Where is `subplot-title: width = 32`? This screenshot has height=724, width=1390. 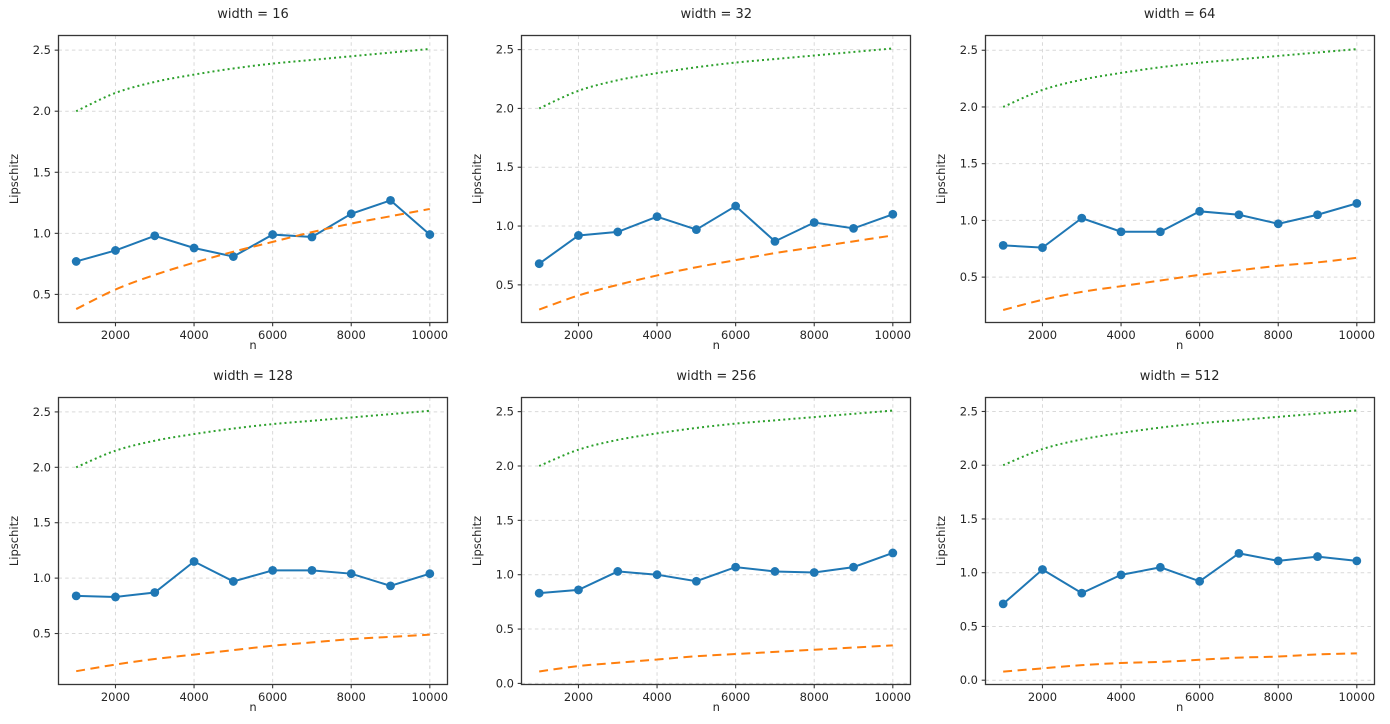
subplot-title: width = 32 is located at coordinates (716, 14).